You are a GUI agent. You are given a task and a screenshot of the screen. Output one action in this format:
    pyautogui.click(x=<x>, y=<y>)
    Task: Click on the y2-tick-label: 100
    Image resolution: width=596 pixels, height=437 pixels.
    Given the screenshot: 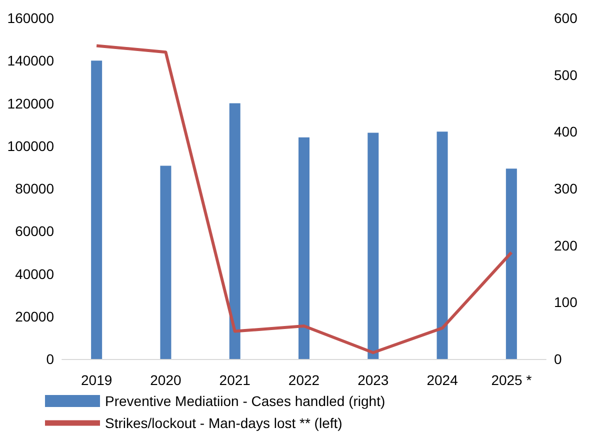 What is the action you would take?
    pyautogui.click(x=566, y=302)
    